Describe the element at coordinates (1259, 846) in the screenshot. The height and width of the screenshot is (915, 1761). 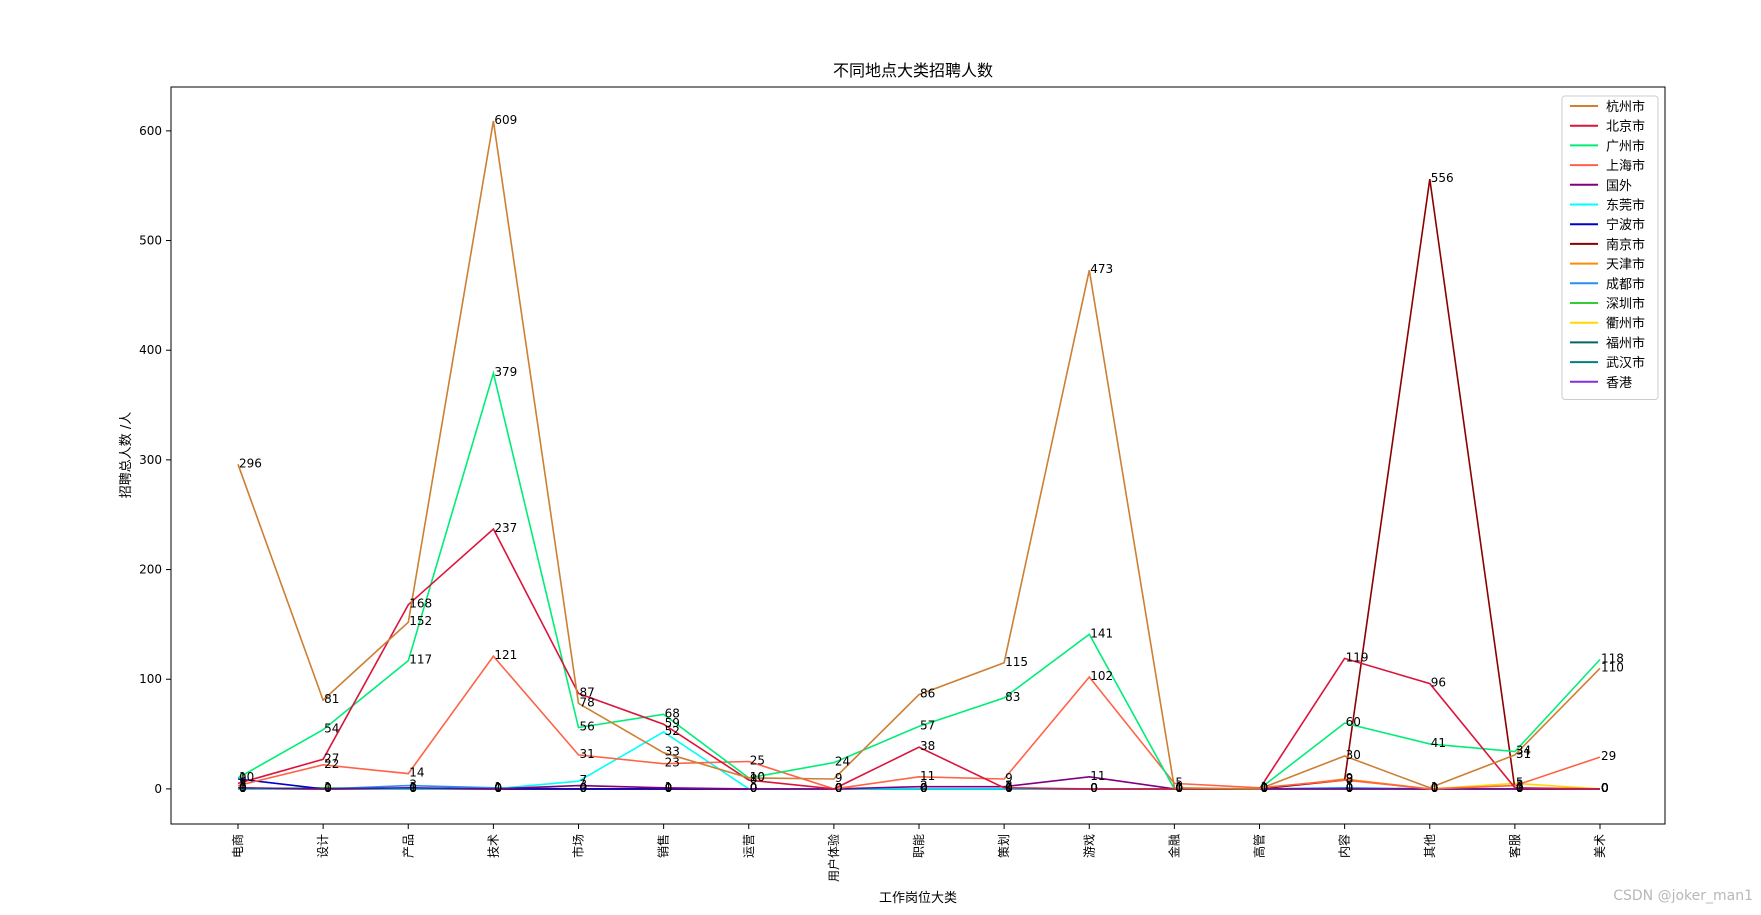
I see `x-tick-label: 高管` at that location.